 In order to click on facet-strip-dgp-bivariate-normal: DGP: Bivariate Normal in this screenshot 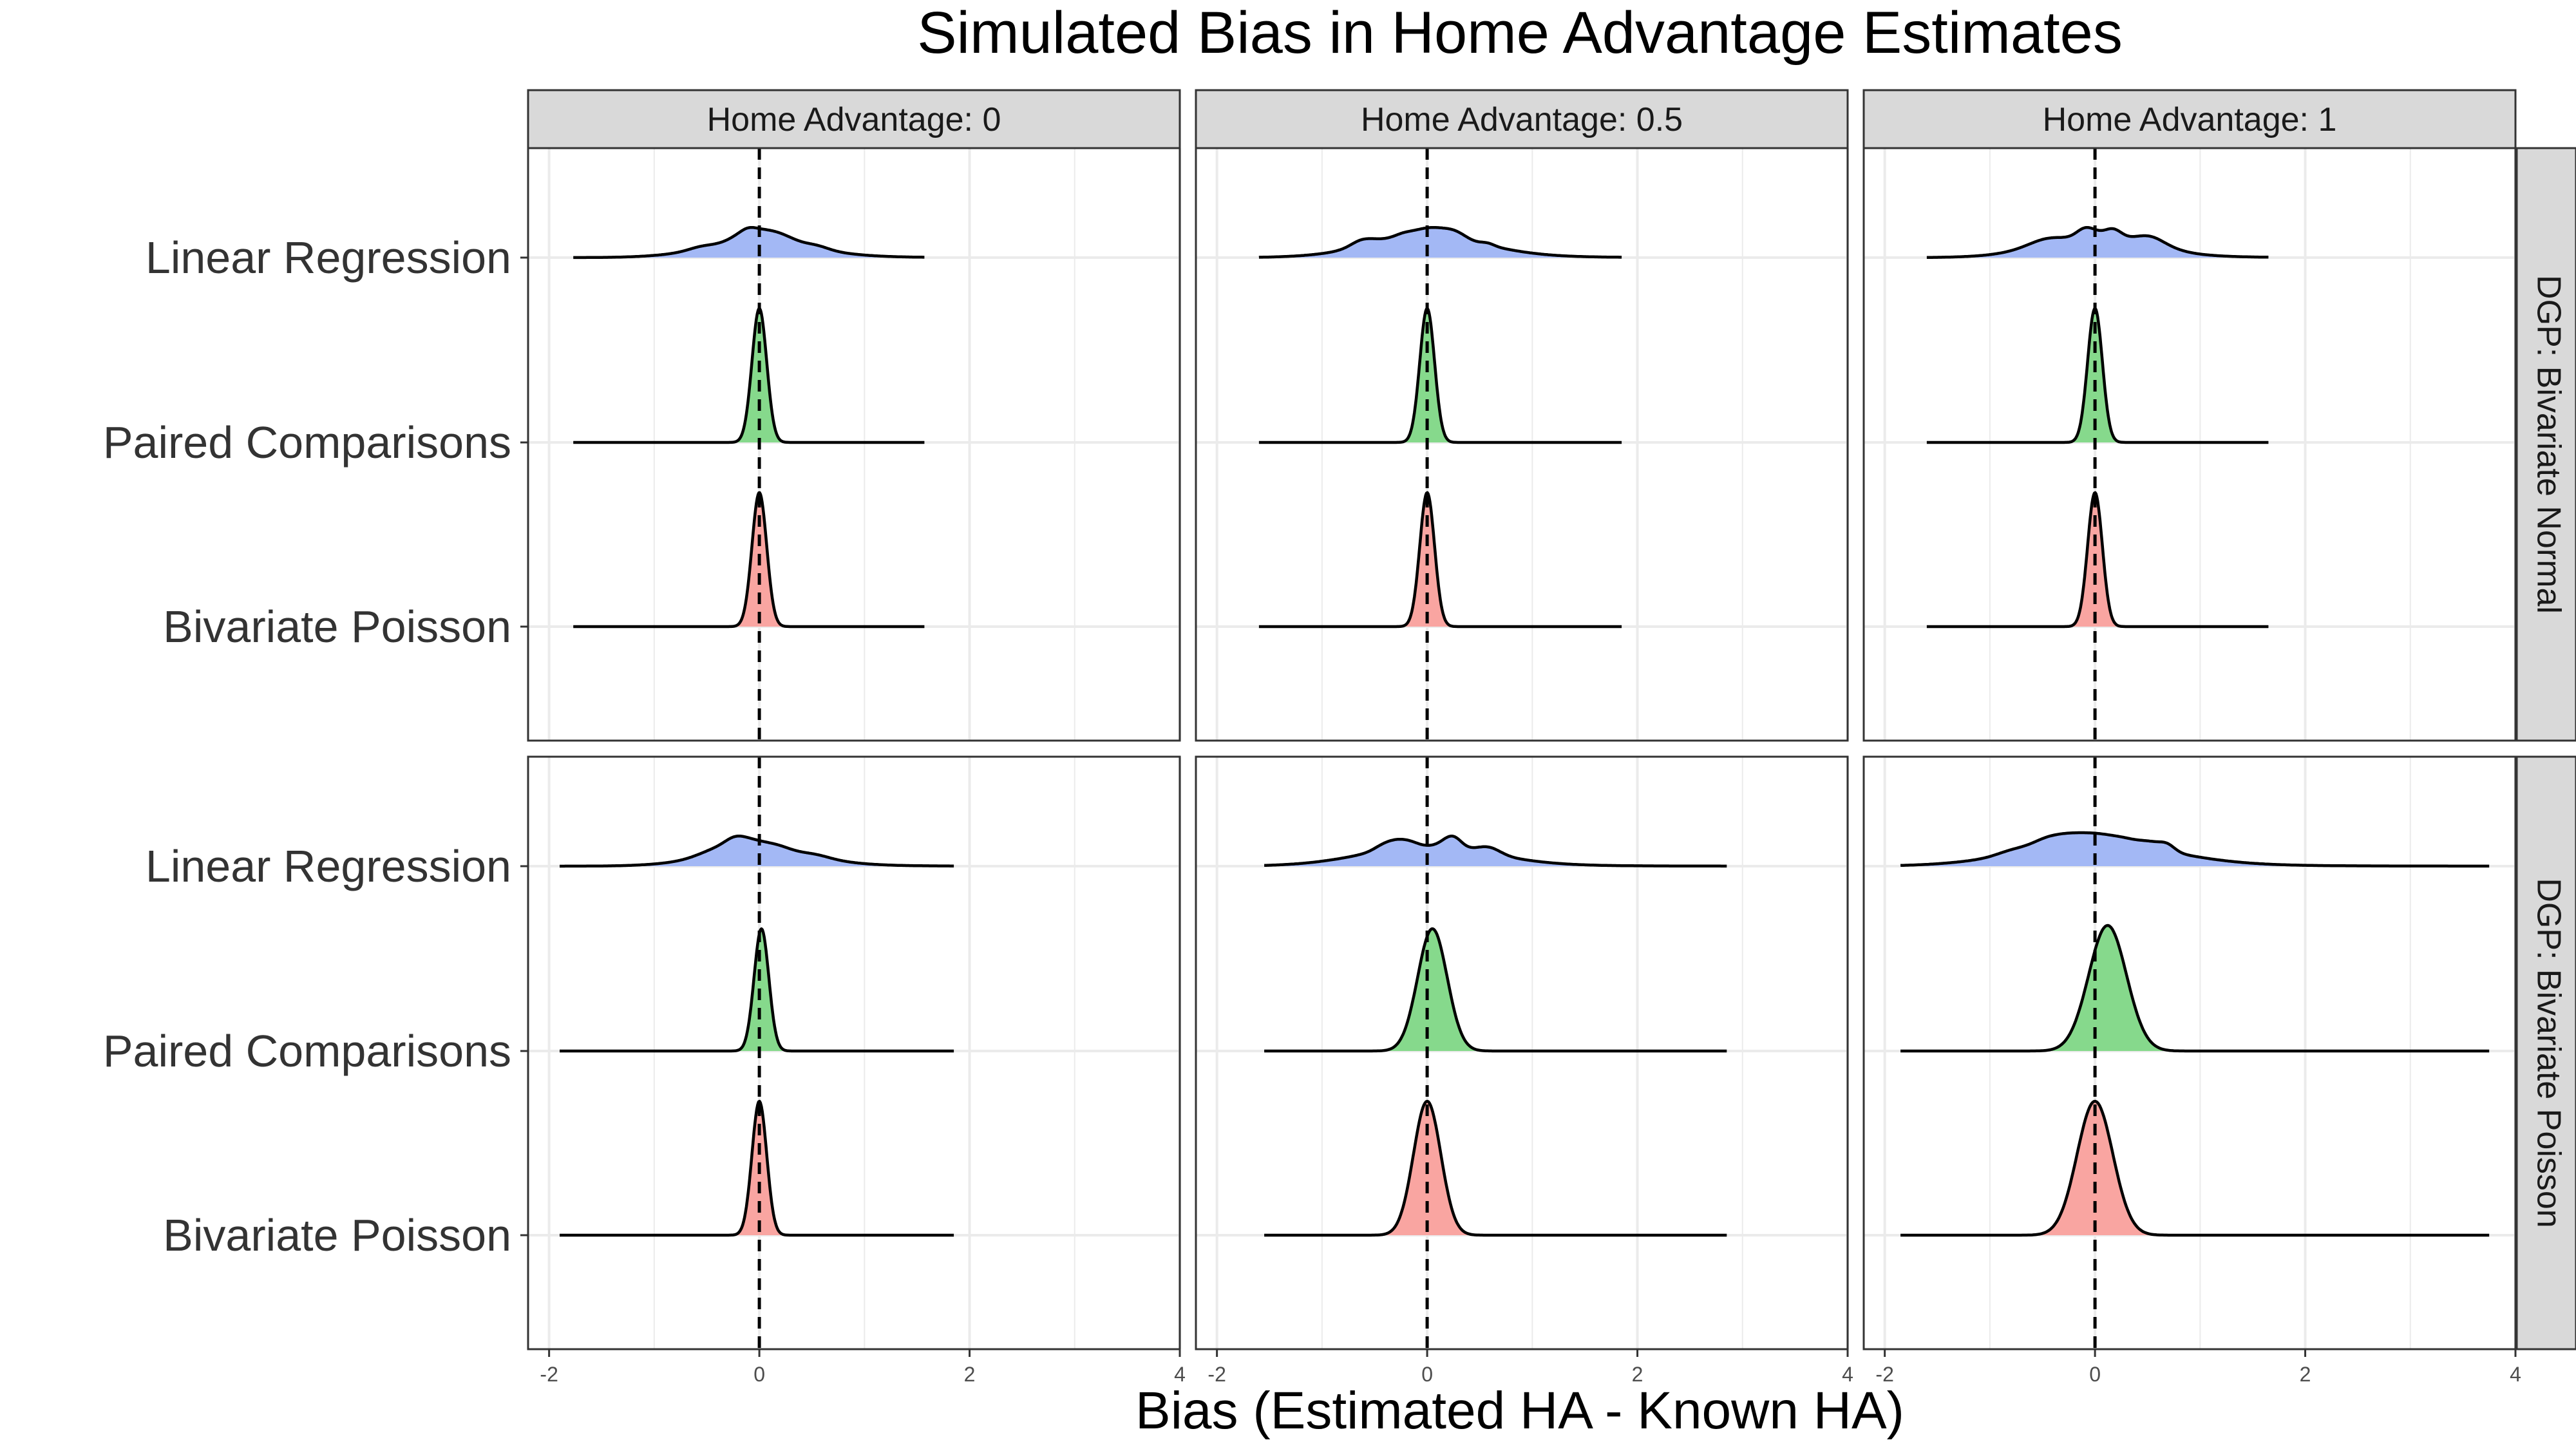, I will do `click(2545, 445)`.